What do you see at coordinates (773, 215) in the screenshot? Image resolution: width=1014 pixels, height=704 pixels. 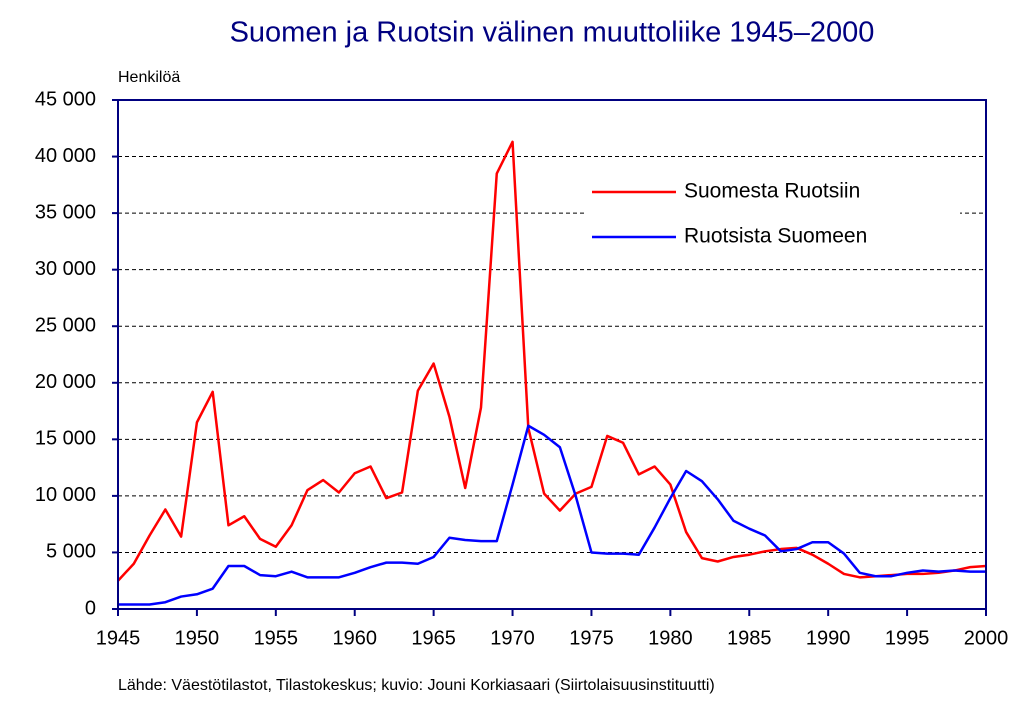 I see `legend-box` at bounding box center [773, 215].